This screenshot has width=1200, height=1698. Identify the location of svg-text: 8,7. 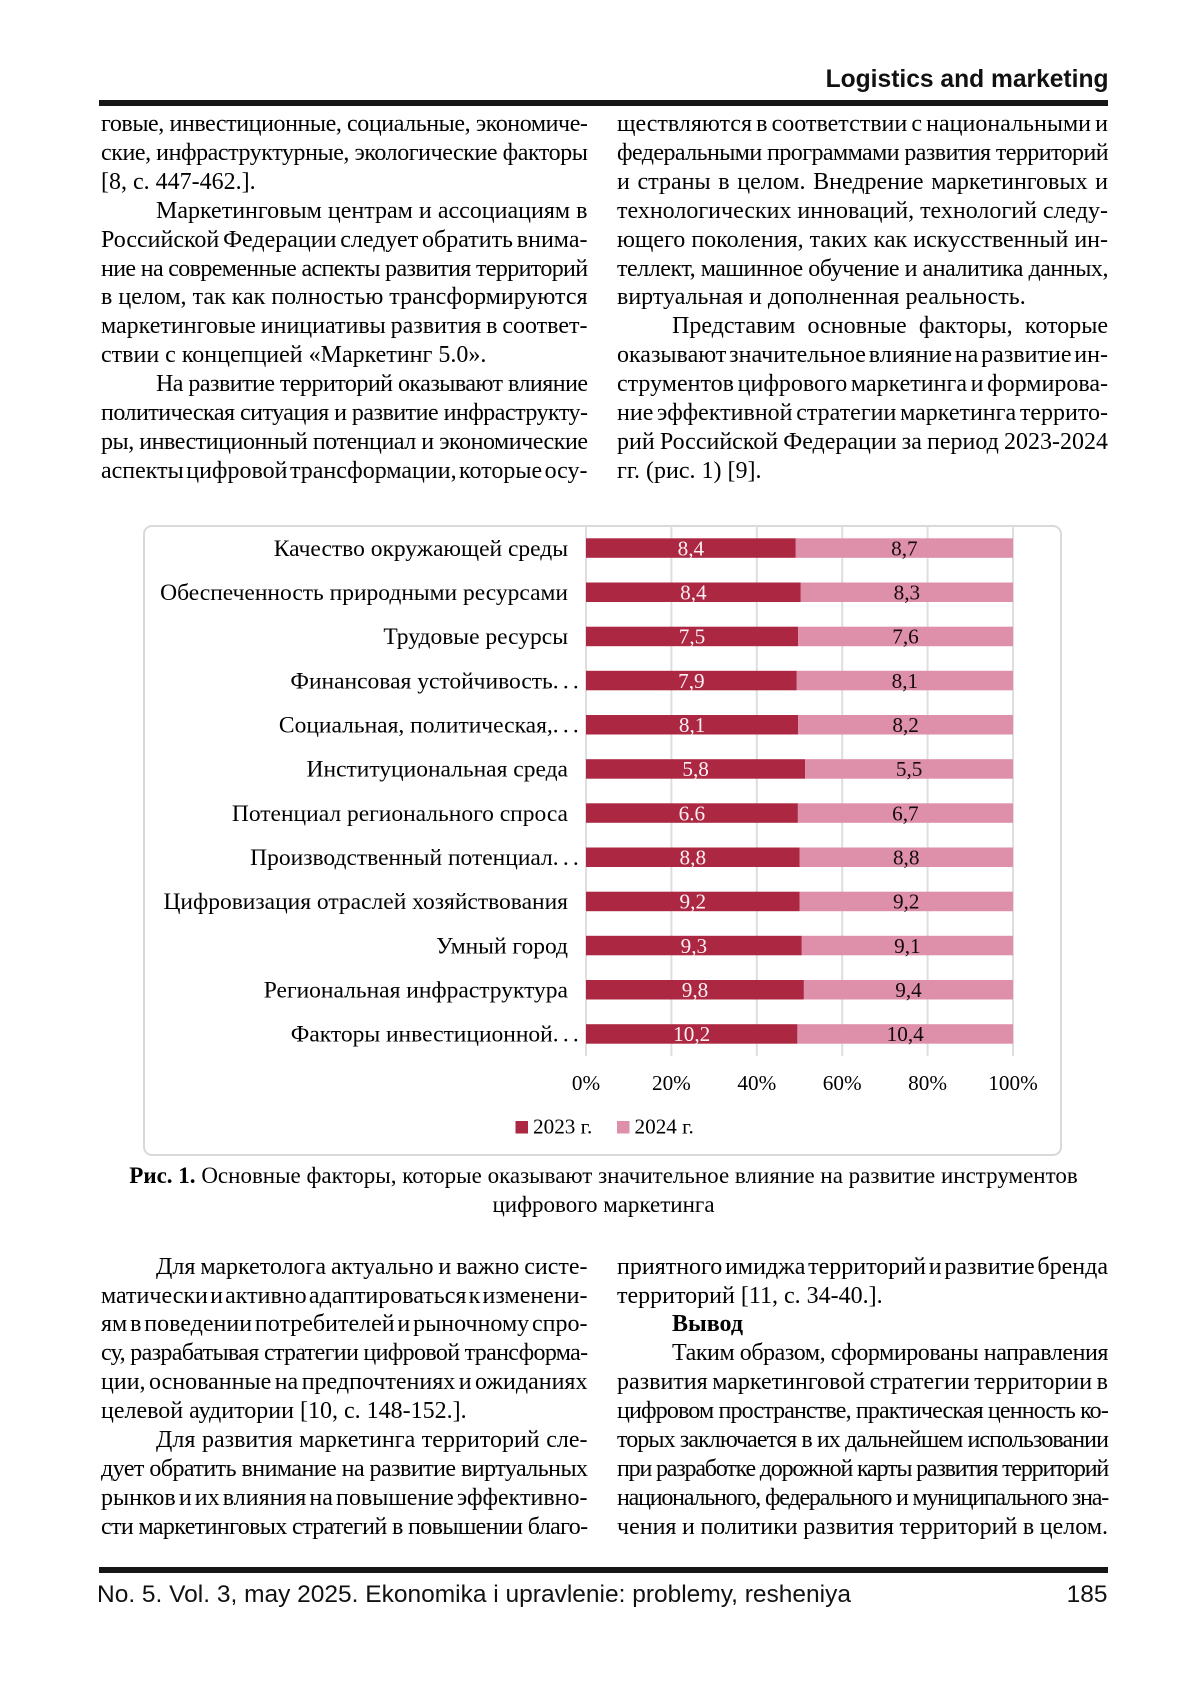
(904, 548).